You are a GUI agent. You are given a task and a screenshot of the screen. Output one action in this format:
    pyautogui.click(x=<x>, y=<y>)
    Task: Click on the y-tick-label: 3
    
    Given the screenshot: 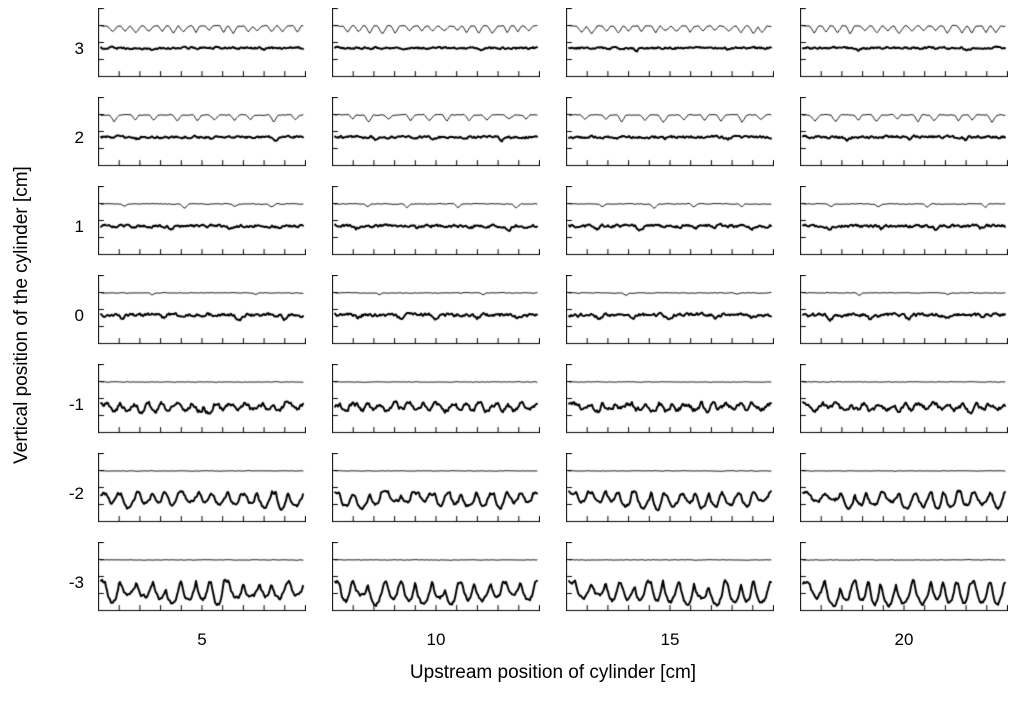 What is the action you would take?
    pyautogui.click(x=79, y=48)
    